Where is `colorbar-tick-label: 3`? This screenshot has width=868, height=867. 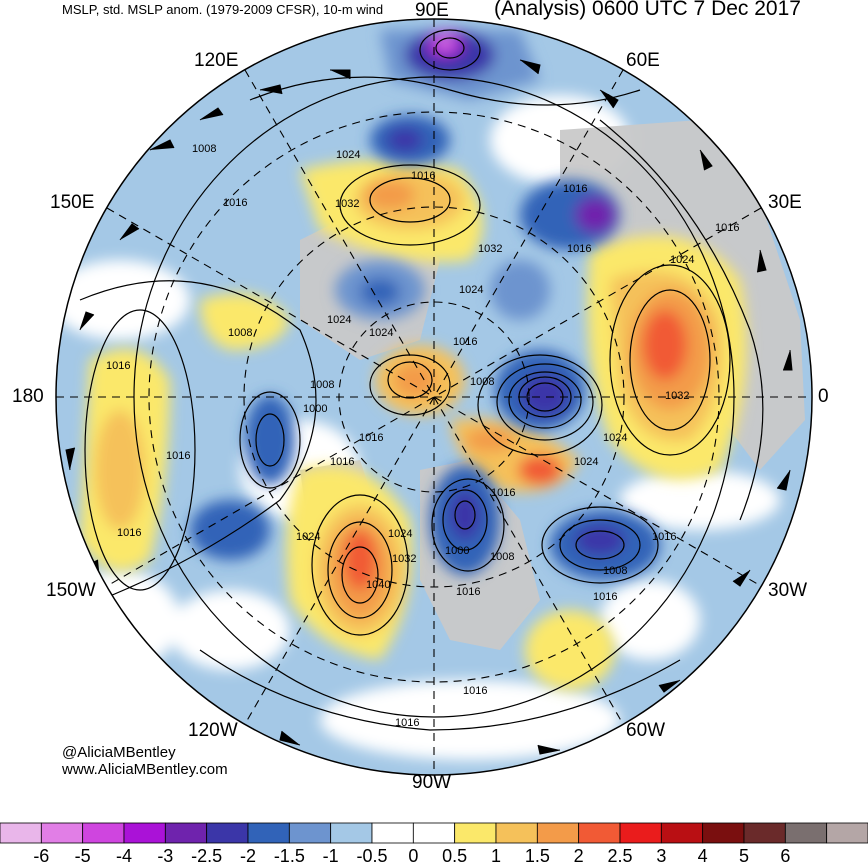
colorbar-tick-label: 3 is located at coordinates (661, 856).